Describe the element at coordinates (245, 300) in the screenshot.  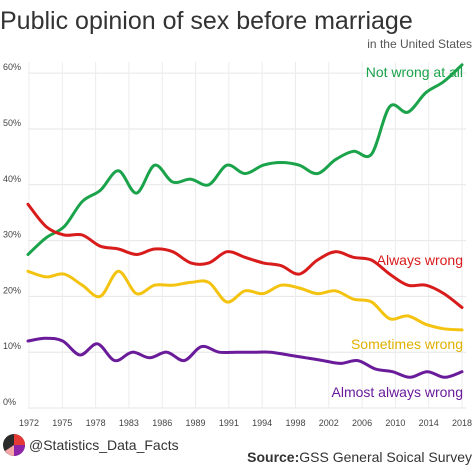
I see `series-line-sometimes-wrong` at that location.